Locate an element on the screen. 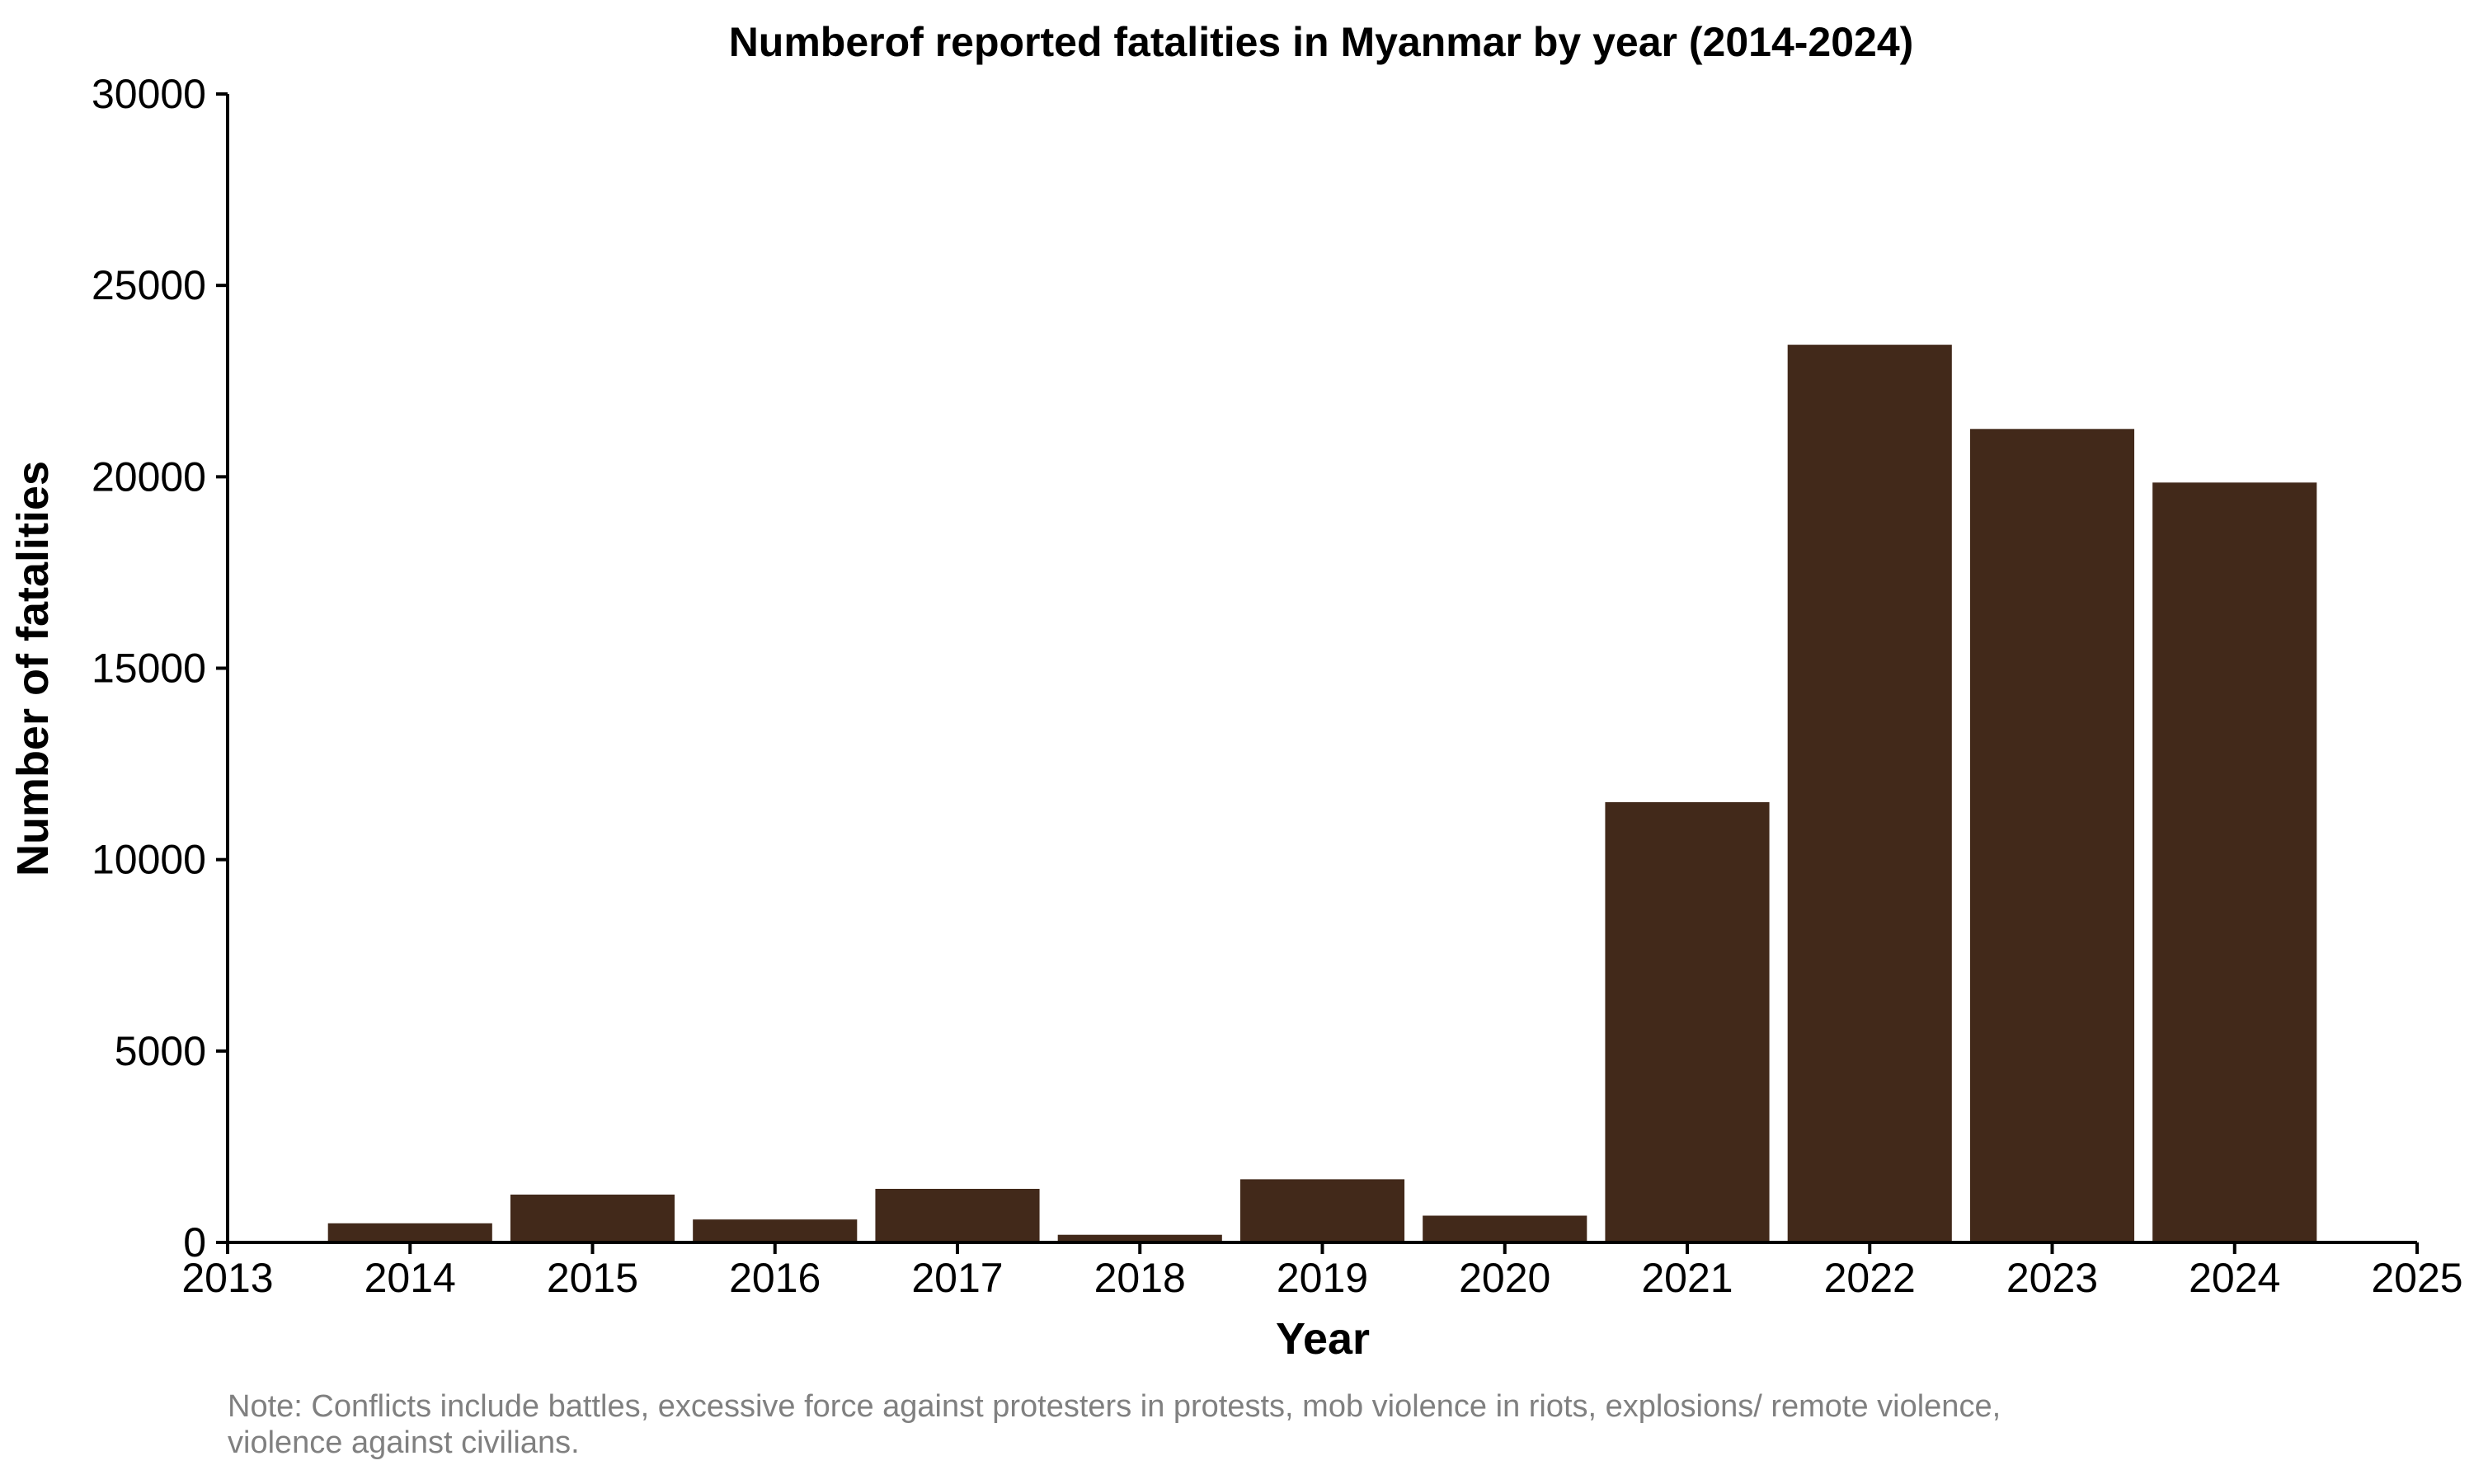  x-tick-label: 2019 is located at coordinates (1322, 1278).